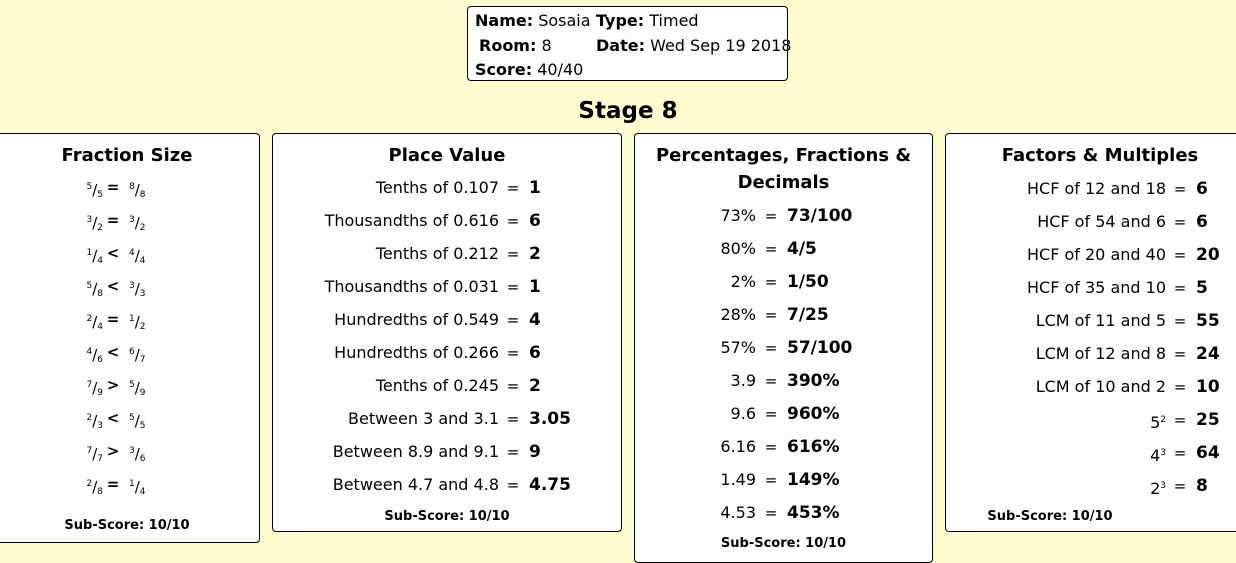  Describe the element at coordinates (88, 352) in the screenshot. I see `left-fraction: 4/6` at that location.